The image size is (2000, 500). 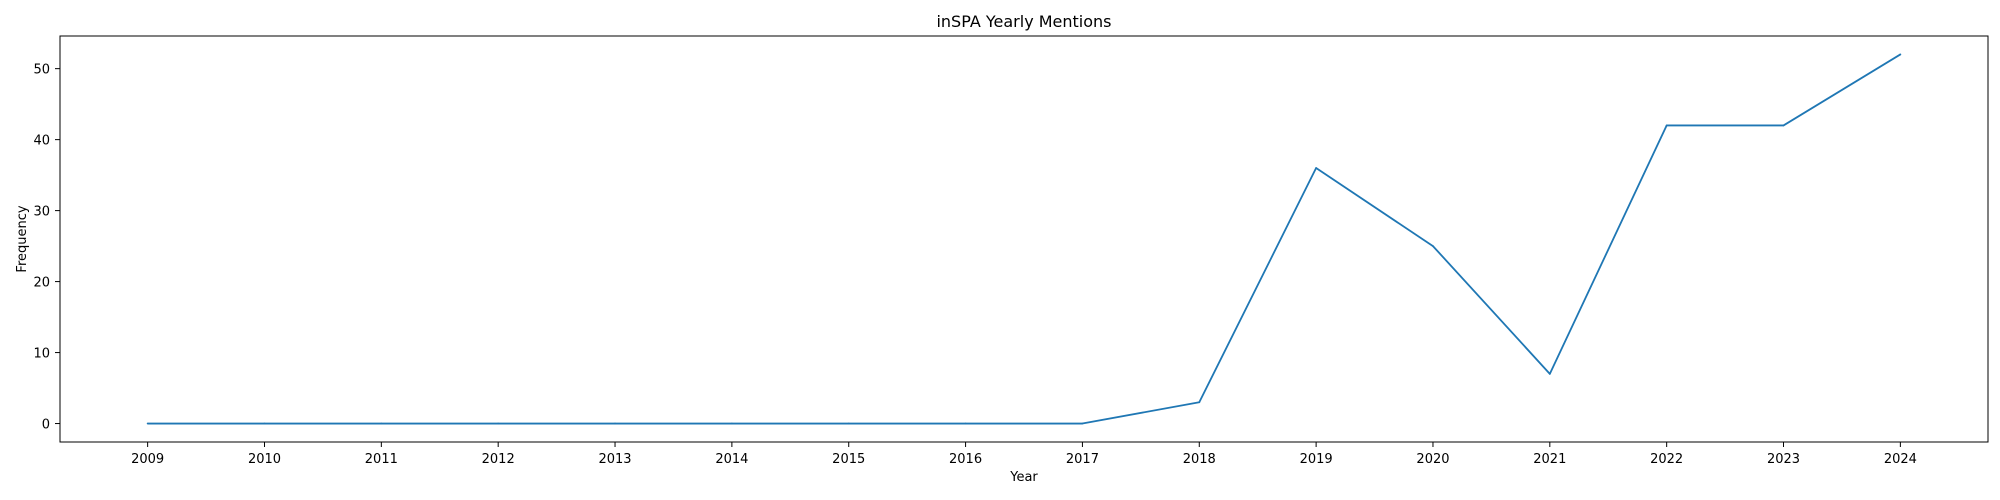 I want to click on x-tick-label: 2018, so click(x=1199, y=459).